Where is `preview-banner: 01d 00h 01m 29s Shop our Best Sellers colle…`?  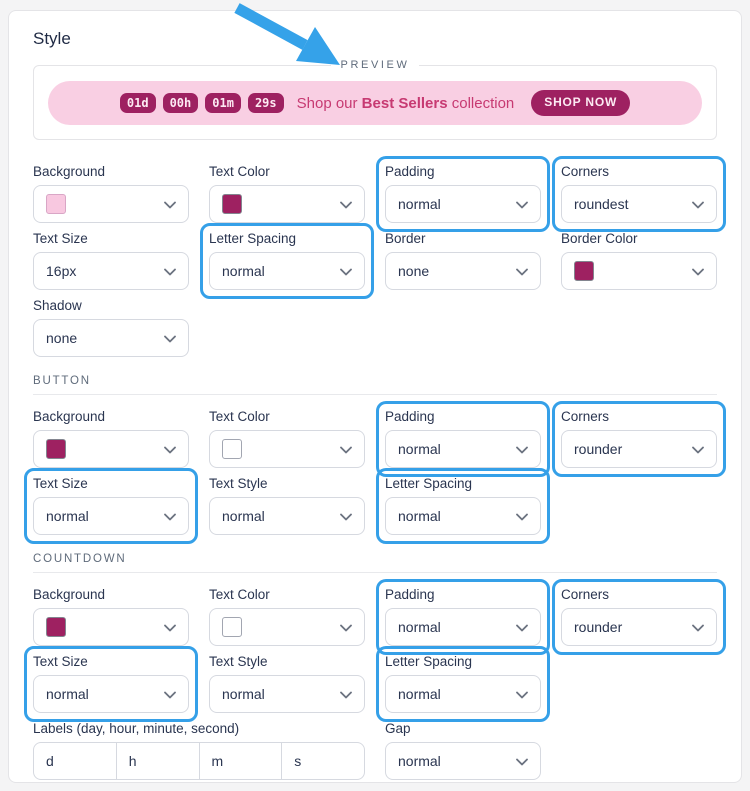
preview-banner: 01d 00h 01m 29s Shop our Best Sellers colle… is located at coordinates (375, 103).